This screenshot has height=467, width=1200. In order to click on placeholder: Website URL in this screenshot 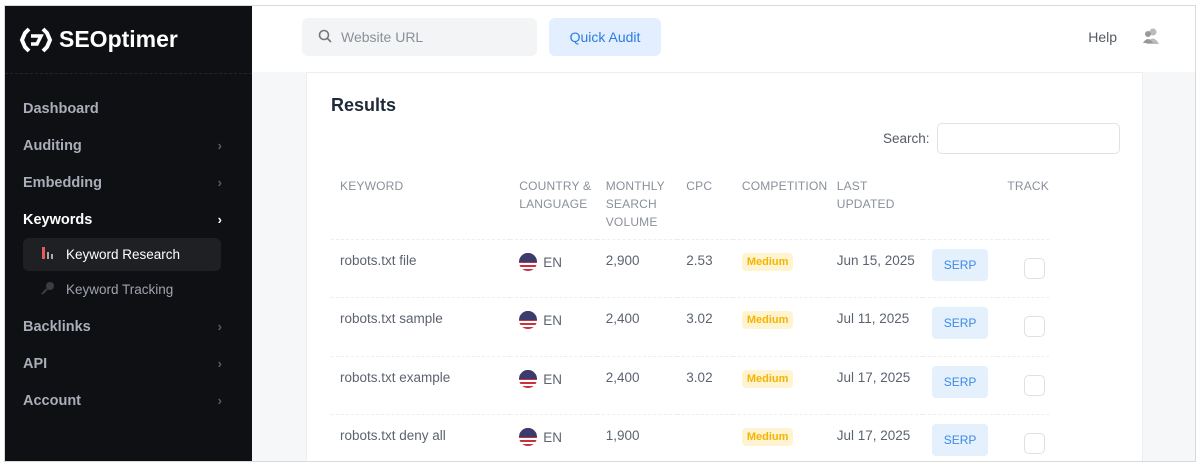, I will do `click(382, 37)`.